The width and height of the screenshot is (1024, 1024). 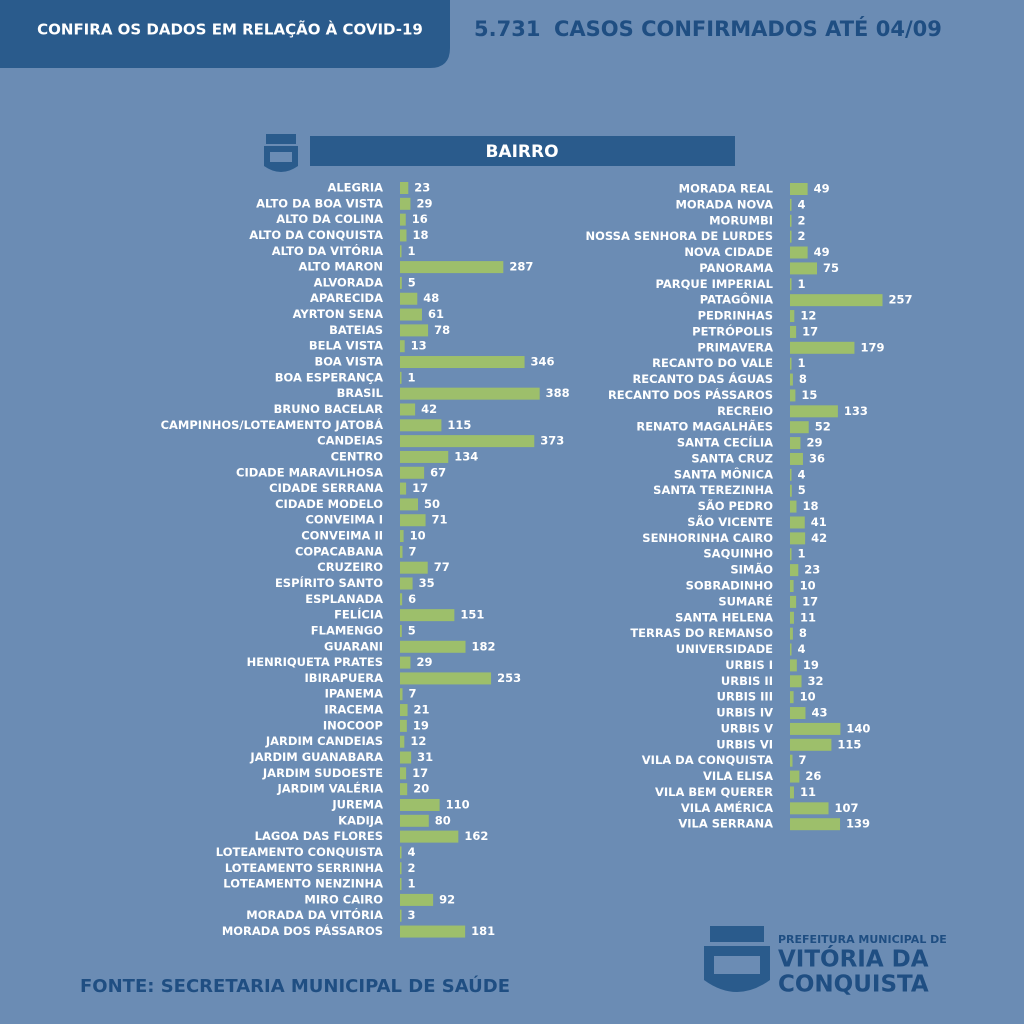 What do you see at coordinates (819, 713) in the screenshot?
I see `value-label: 43` at bounding box center [819, 713].